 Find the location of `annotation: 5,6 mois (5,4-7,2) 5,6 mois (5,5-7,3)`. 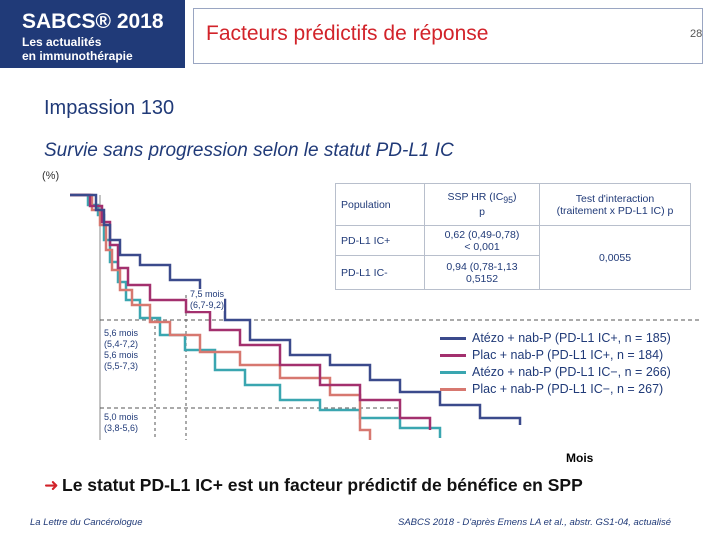

annotation: 5,6 mois (5,4-7,2) 5,6 mois (5,5-7,3) is located at coordinates (121, 350).